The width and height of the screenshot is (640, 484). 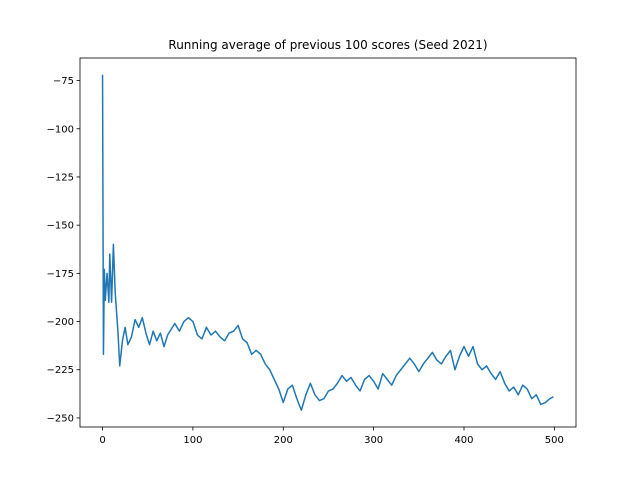 What do you see at coordinates (283, 440) in the screenshot?
I see `x-tick-label: 200` at bounding box center [283, 440].